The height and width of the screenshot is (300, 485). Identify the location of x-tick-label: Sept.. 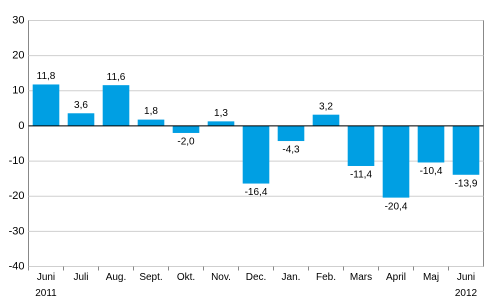
(150, 277).